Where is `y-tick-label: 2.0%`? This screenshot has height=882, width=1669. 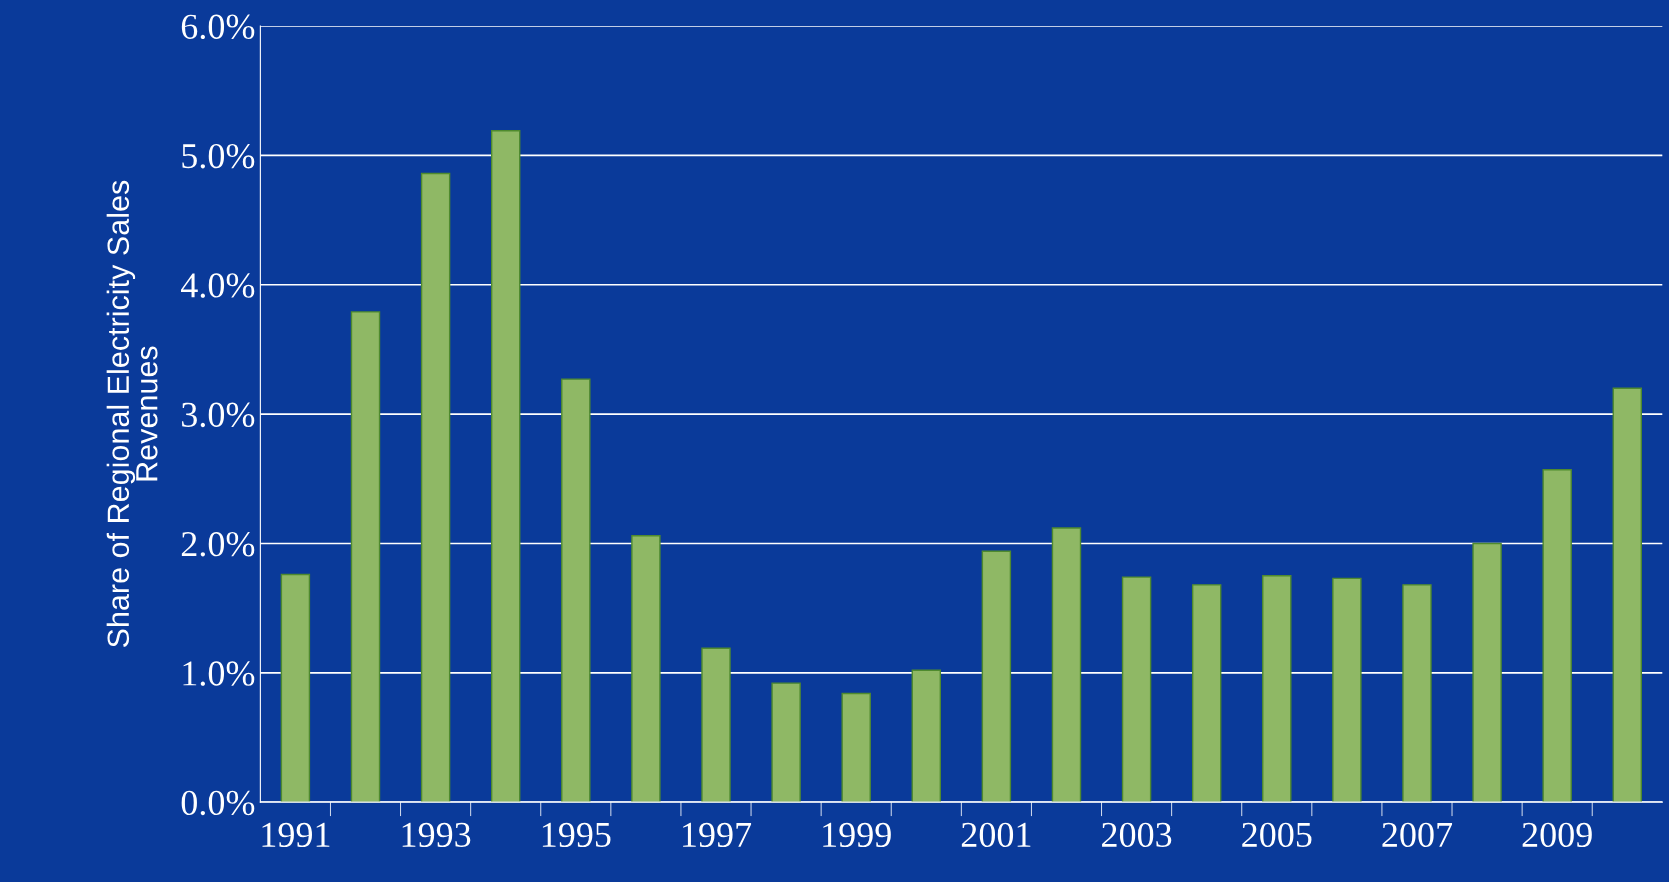 y-tick-label: 2.0% is located at coordinates (218, 544).